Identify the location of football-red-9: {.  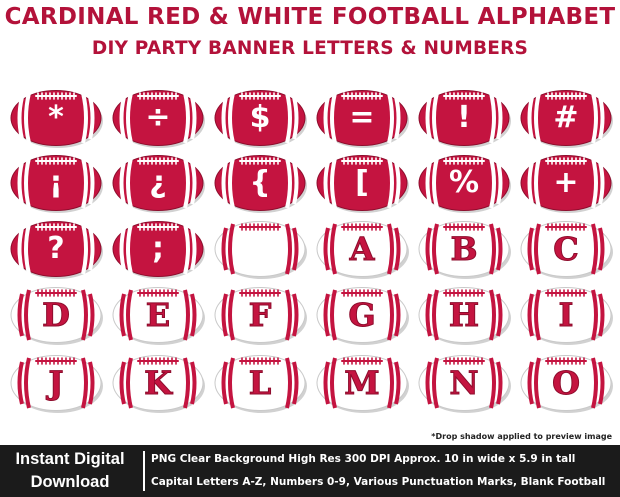
(260, 183).